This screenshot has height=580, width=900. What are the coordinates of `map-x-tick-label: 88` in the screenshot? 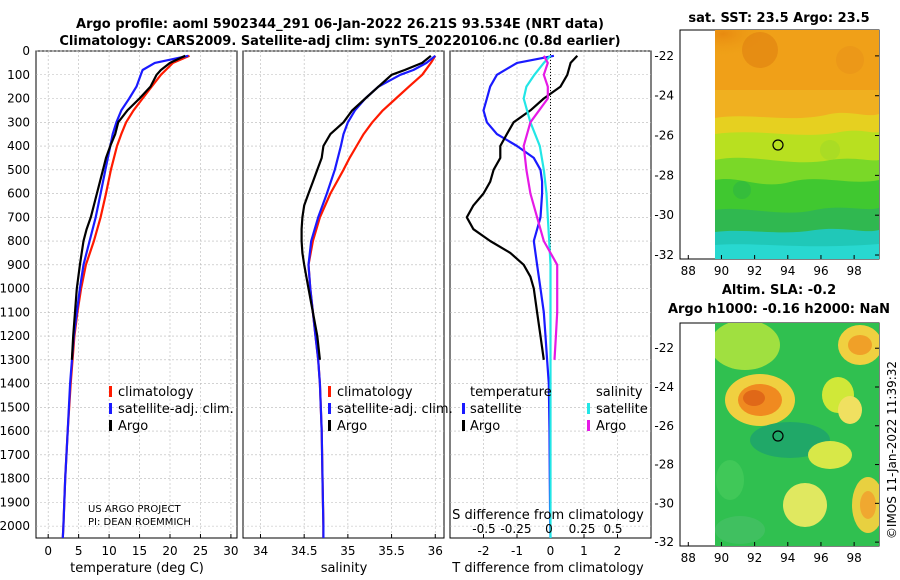 It's located at (688, 558).